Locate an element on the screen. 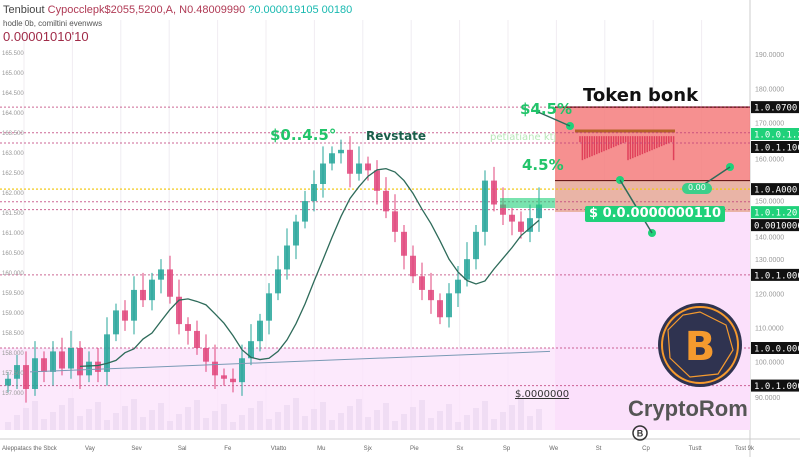  x-tick-label: Sp is located at coordinates (507, 449).